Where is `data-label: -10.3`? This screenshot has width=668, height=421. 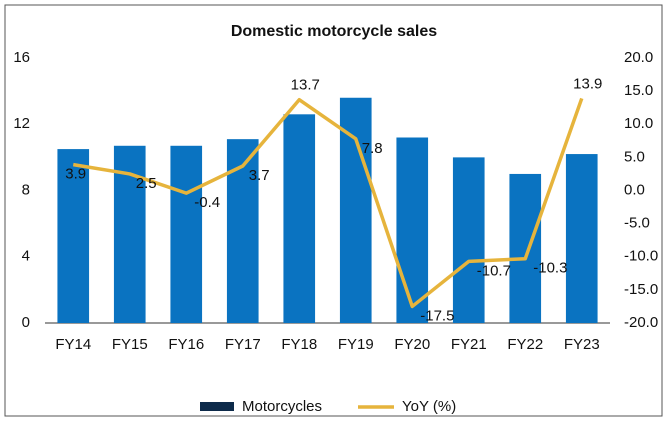 data-label: -10.3 is located at coordinates (550, 268).